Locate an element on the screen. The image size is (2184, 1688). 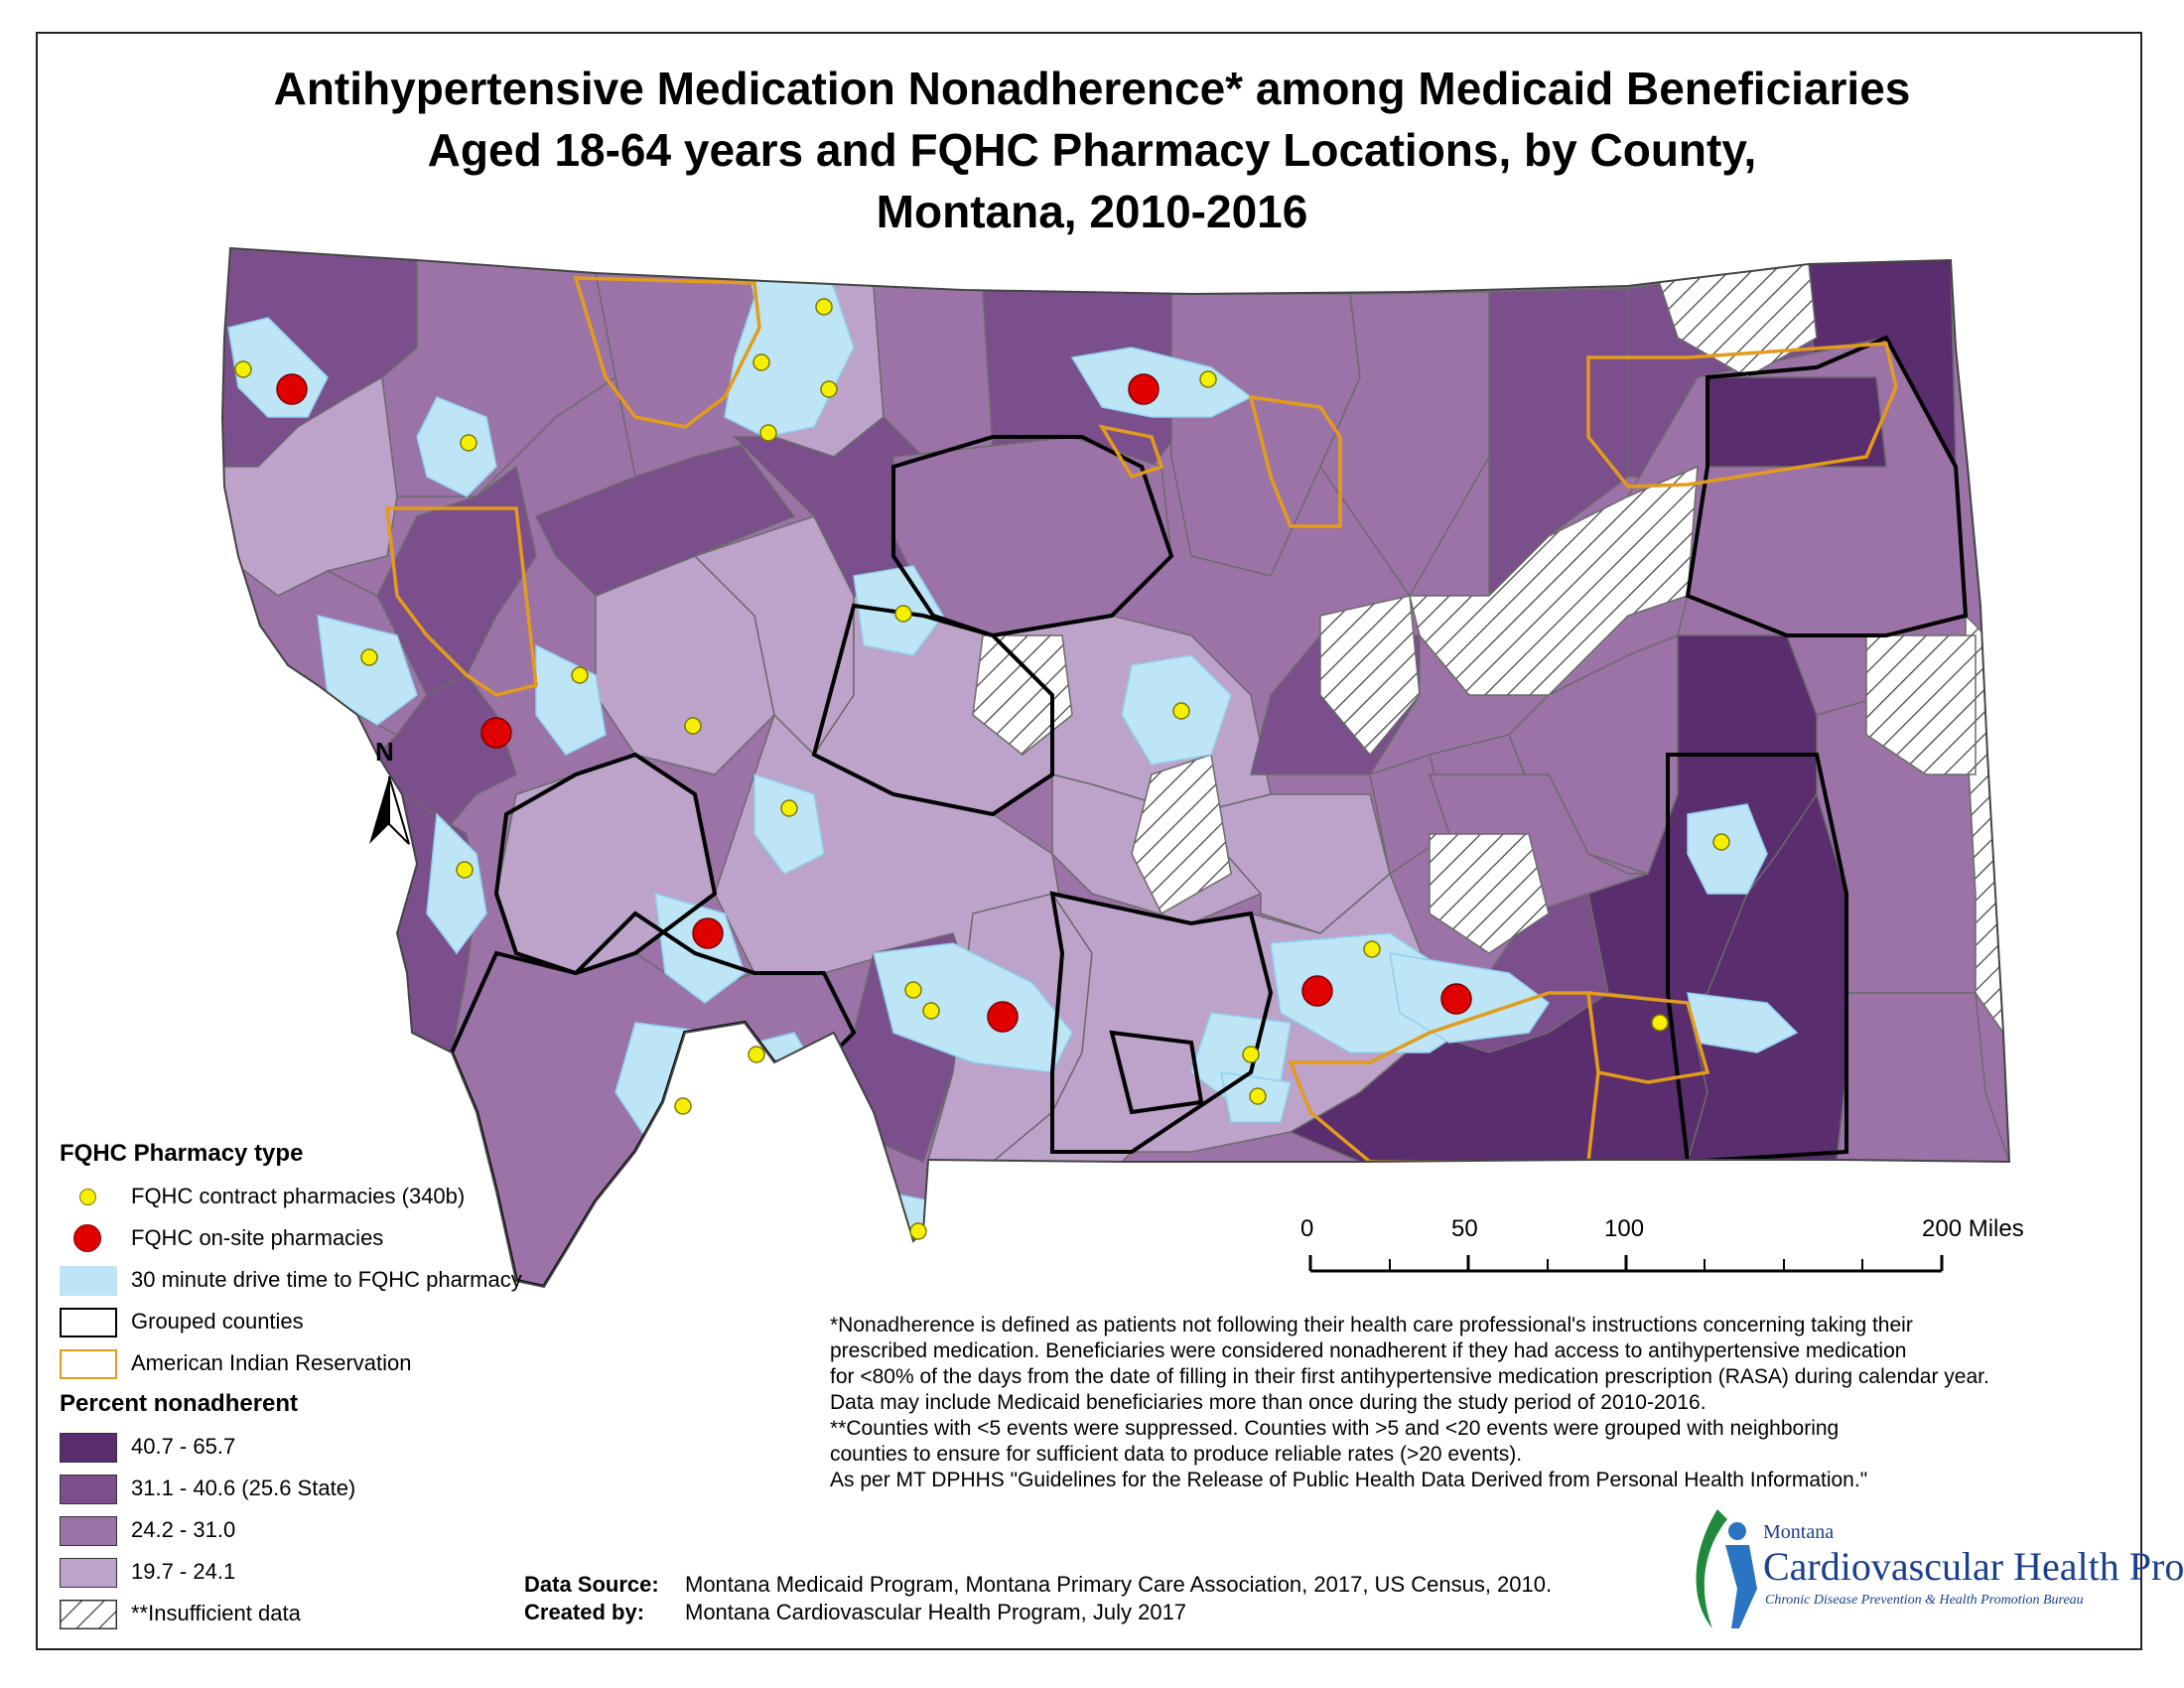
legend-class-2-row: 31.1 - 40.6 (25.6 State) is located at coordinates (318, 1488).